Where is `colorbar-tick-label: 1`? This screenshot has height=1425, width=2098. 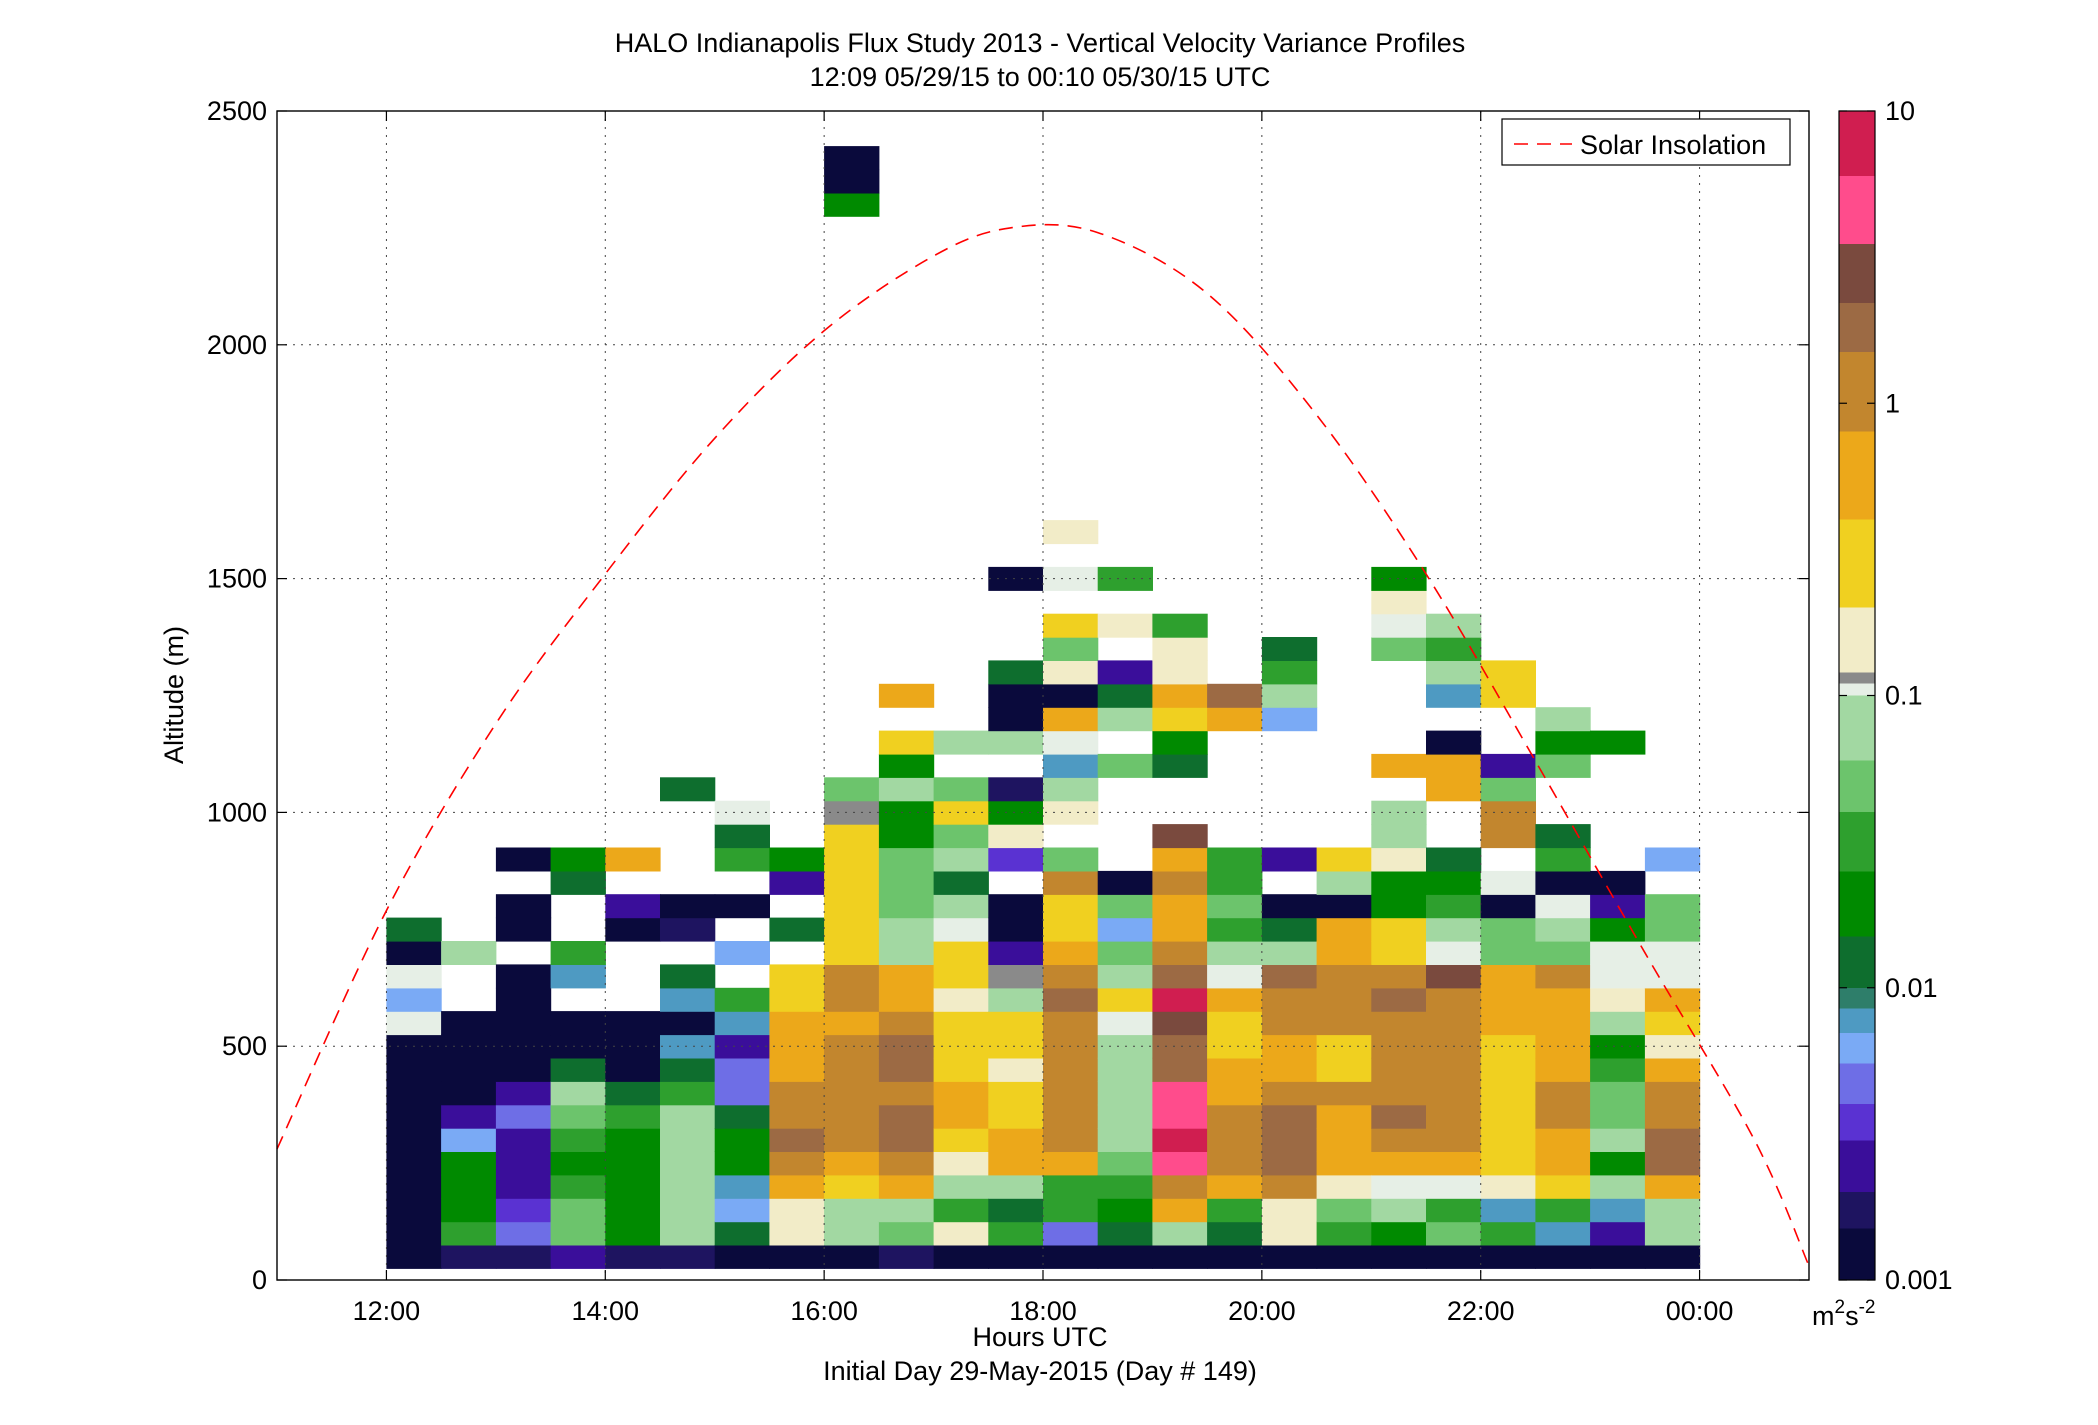 colorbar-tick-label: 1 is located at coordinates (1892, 403).